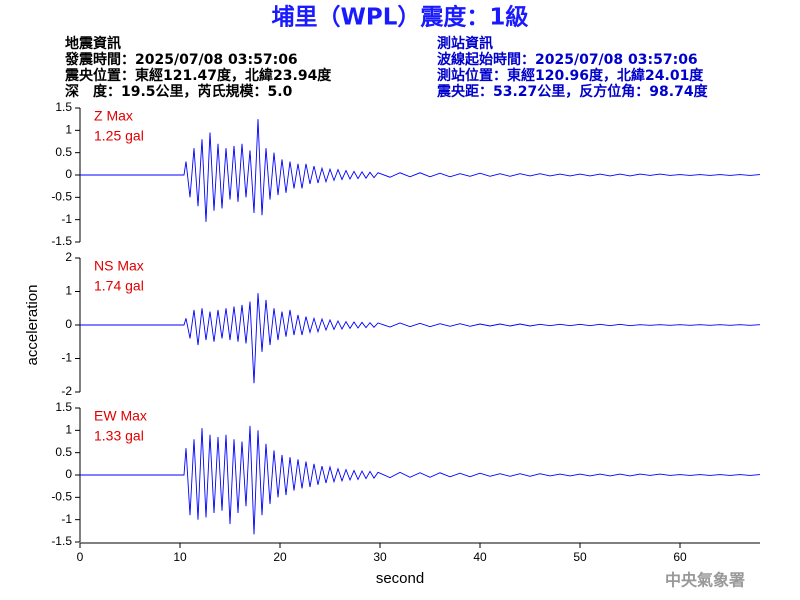  I want to click on event-line: 發震時間：2025/07/08 03:57:06, so click(181, 59).